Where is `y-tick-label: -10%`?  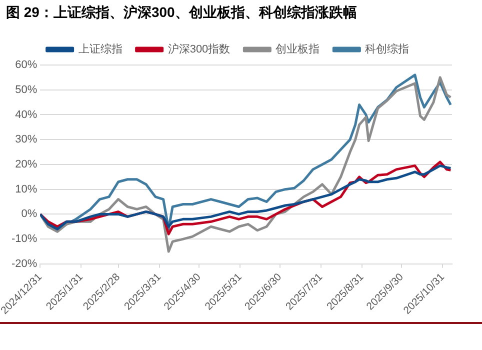
y-tick-label: -10% is located at coordinates (24, 239).